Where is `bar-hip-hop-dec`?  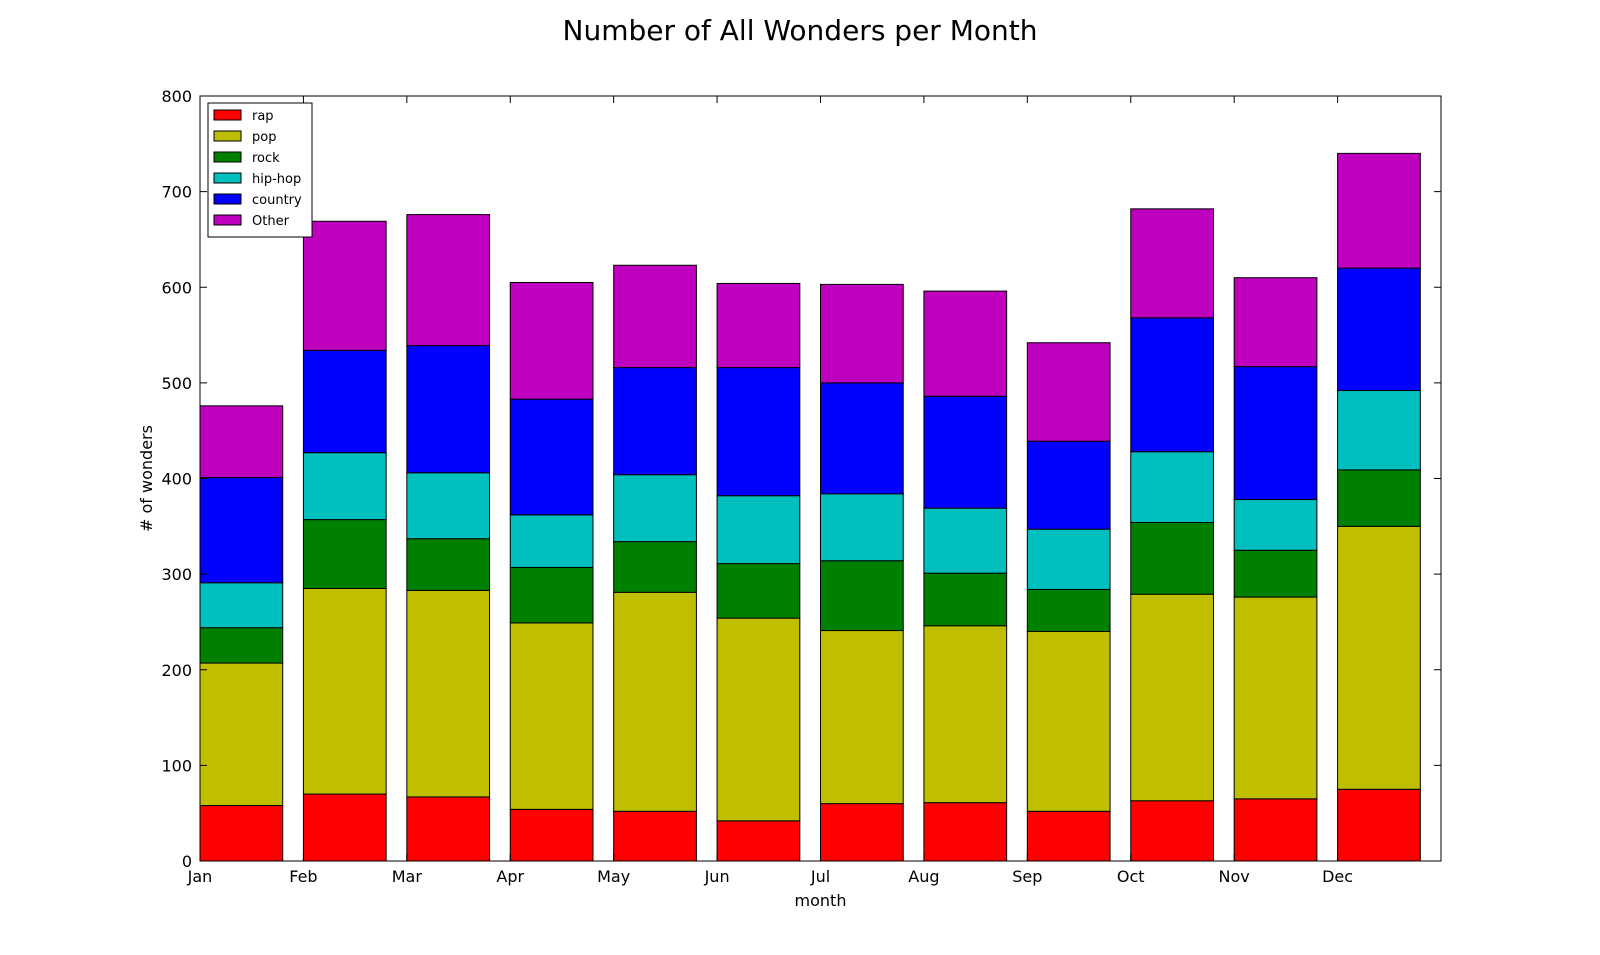 bar-hip-hop-dec is located at coordinates (1379, 430).